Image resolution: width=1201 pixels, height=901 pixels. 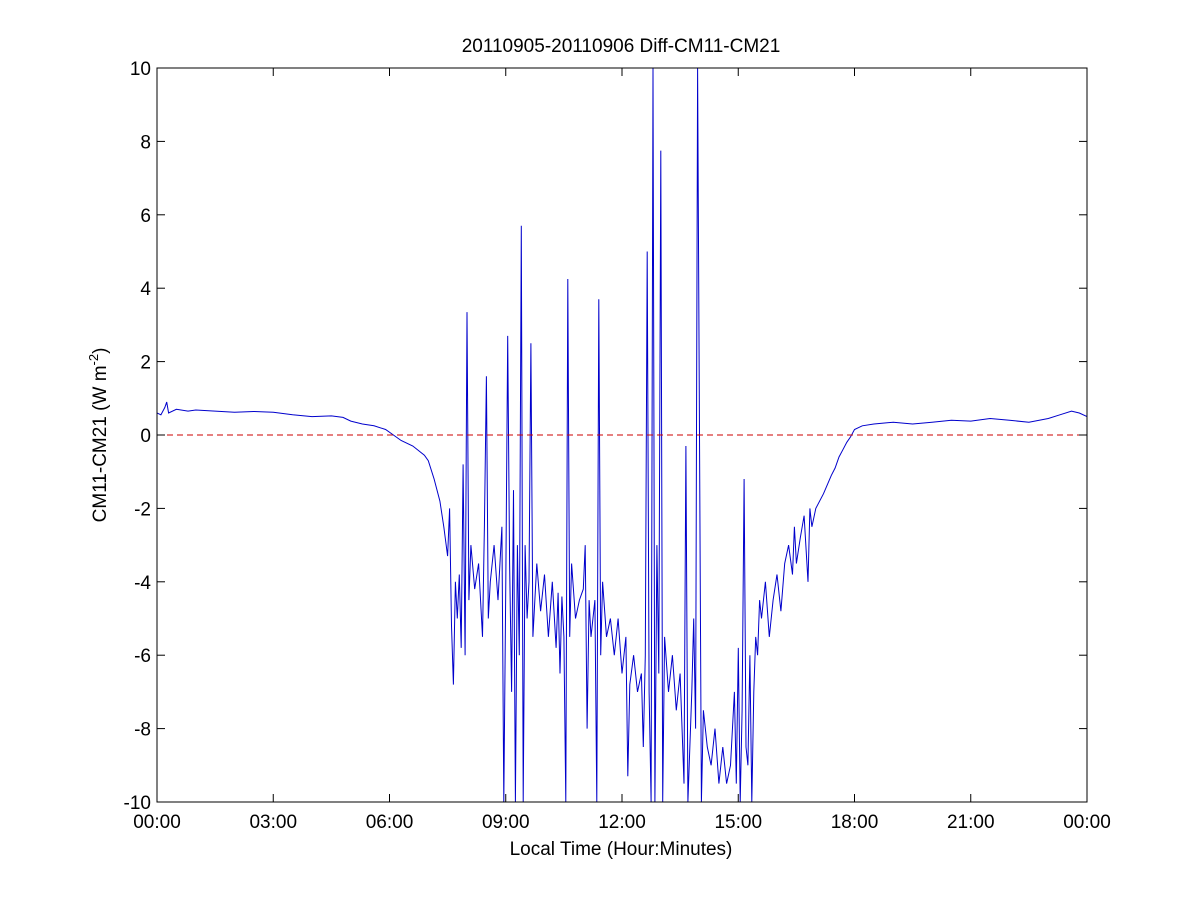 I want to click on y-tick-label: -4, so click(x=142, y=583).